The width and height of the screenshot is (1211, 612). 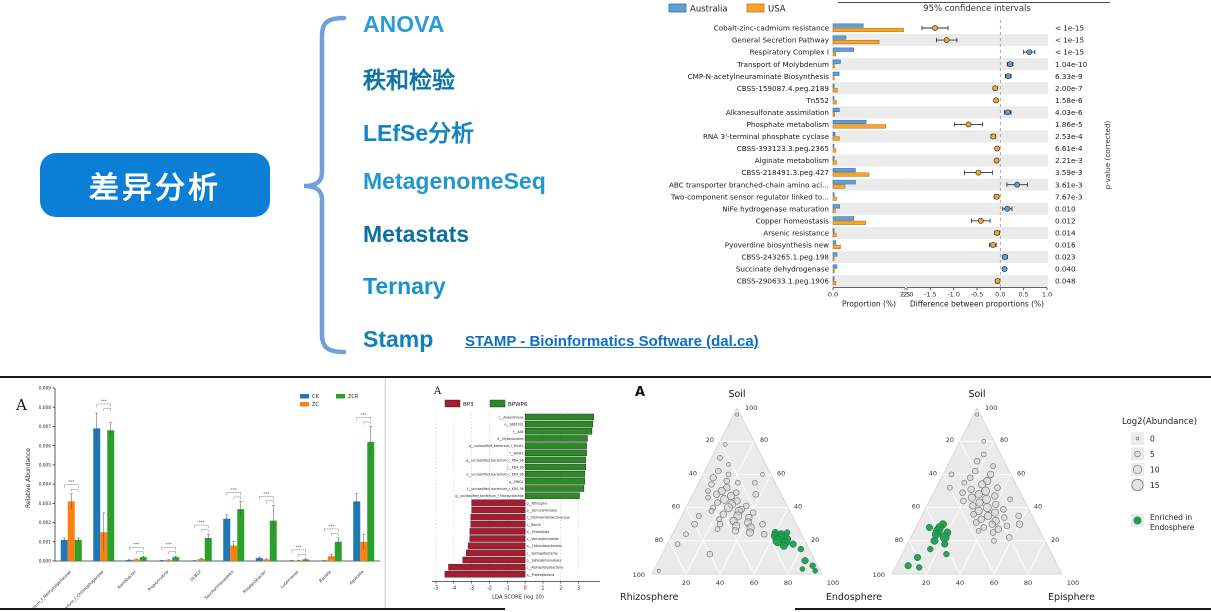 What do you see at coordinates (1069, 112) in the screenshot?
I see `svg-text: 4.03e-6` at bounding box center [1069, 112].